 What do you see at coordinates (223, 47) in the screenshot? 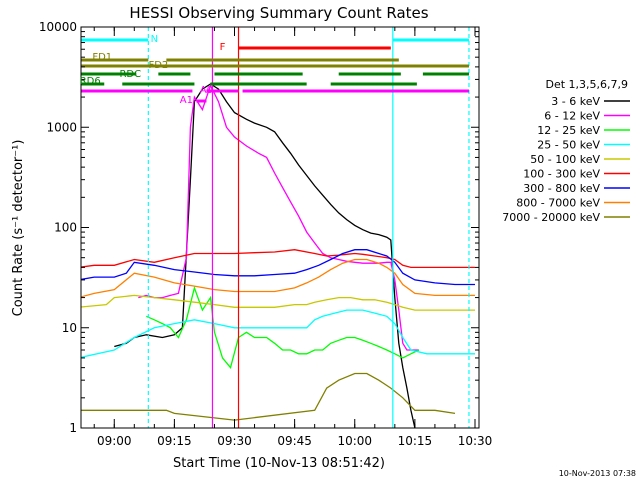
I see `flag-label-f: F` at bounding box center [223, 47].